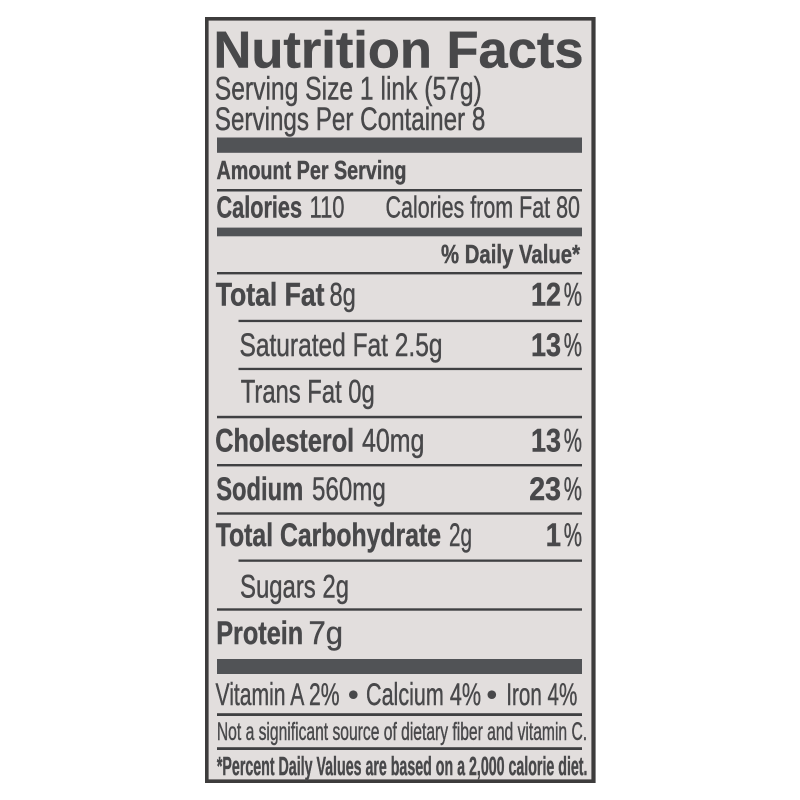  Describe the element at coordinates (423, 694) in the screenshot. I see `svg-text: Calcium 4%` at that location.